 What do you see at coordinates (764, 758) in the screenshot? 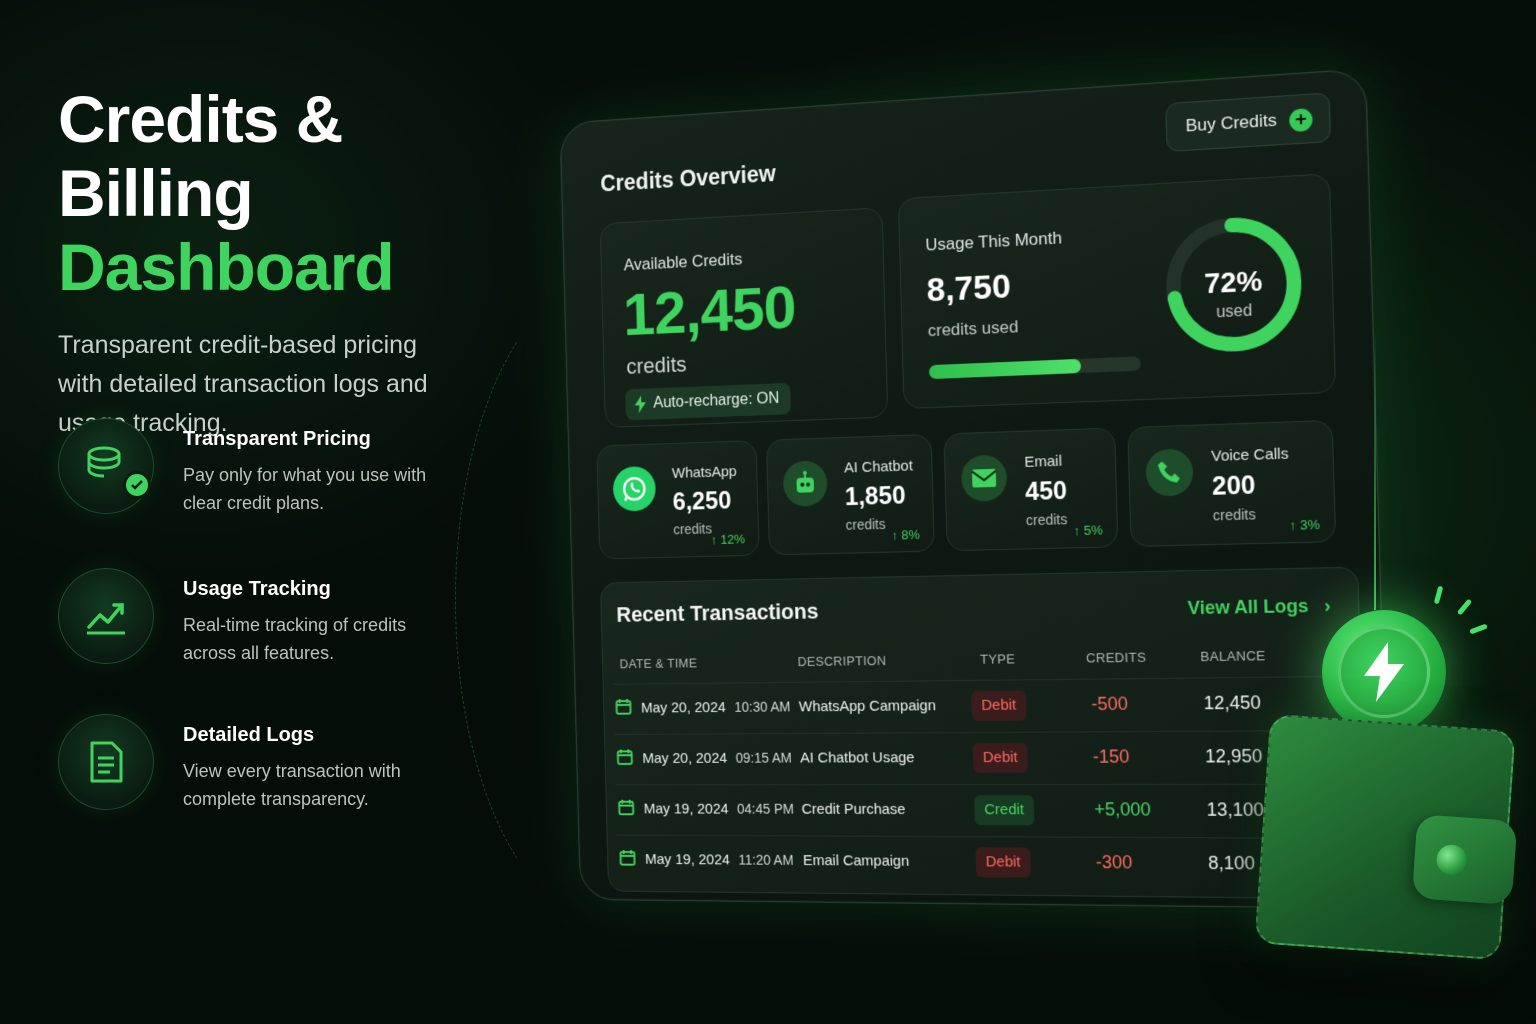
I see `transaction-time: 09:15 AM` at bounding box center [764, 758].